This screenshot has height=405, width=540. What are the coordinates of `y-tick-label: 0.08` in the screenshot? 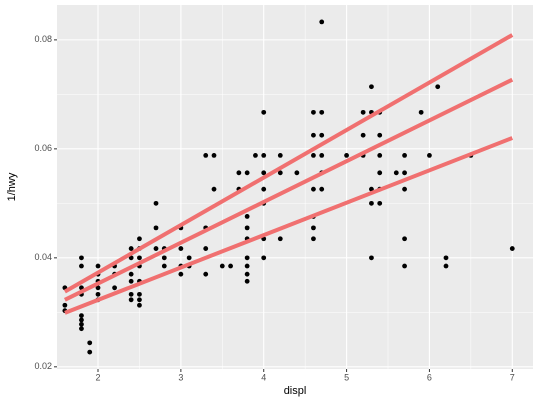 It's located at (43, 39).